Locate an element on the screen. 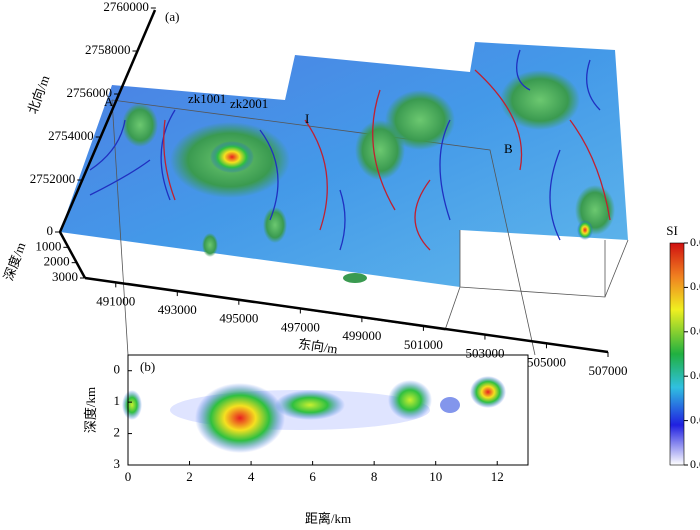 The height and width of the screenshot is (530, 700). colorbar-tick-label: 0.000 is located at coordinates (695, 464).